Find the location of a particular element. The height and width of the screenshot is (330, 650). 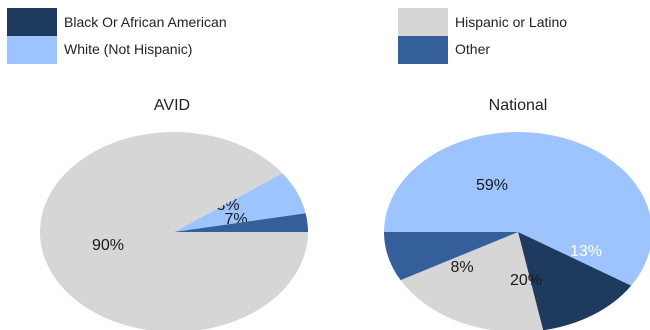

legend-item-hispanic: Hispanic or Latino is located at coordinates (482, 22).